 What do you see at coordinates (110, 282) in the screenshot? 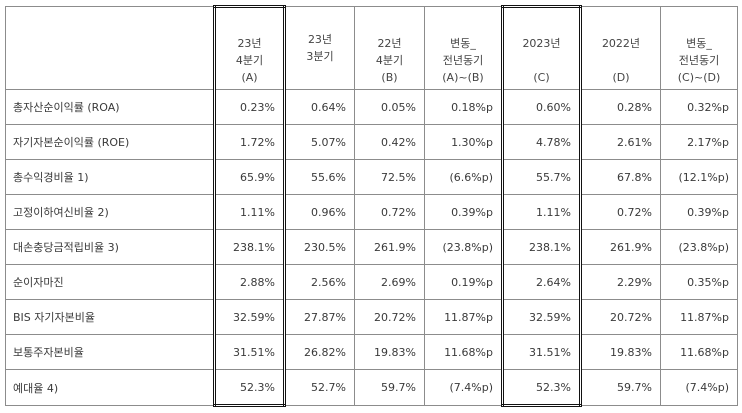
I see `row-label: 순이자마진` at bounding box center [110, 282].